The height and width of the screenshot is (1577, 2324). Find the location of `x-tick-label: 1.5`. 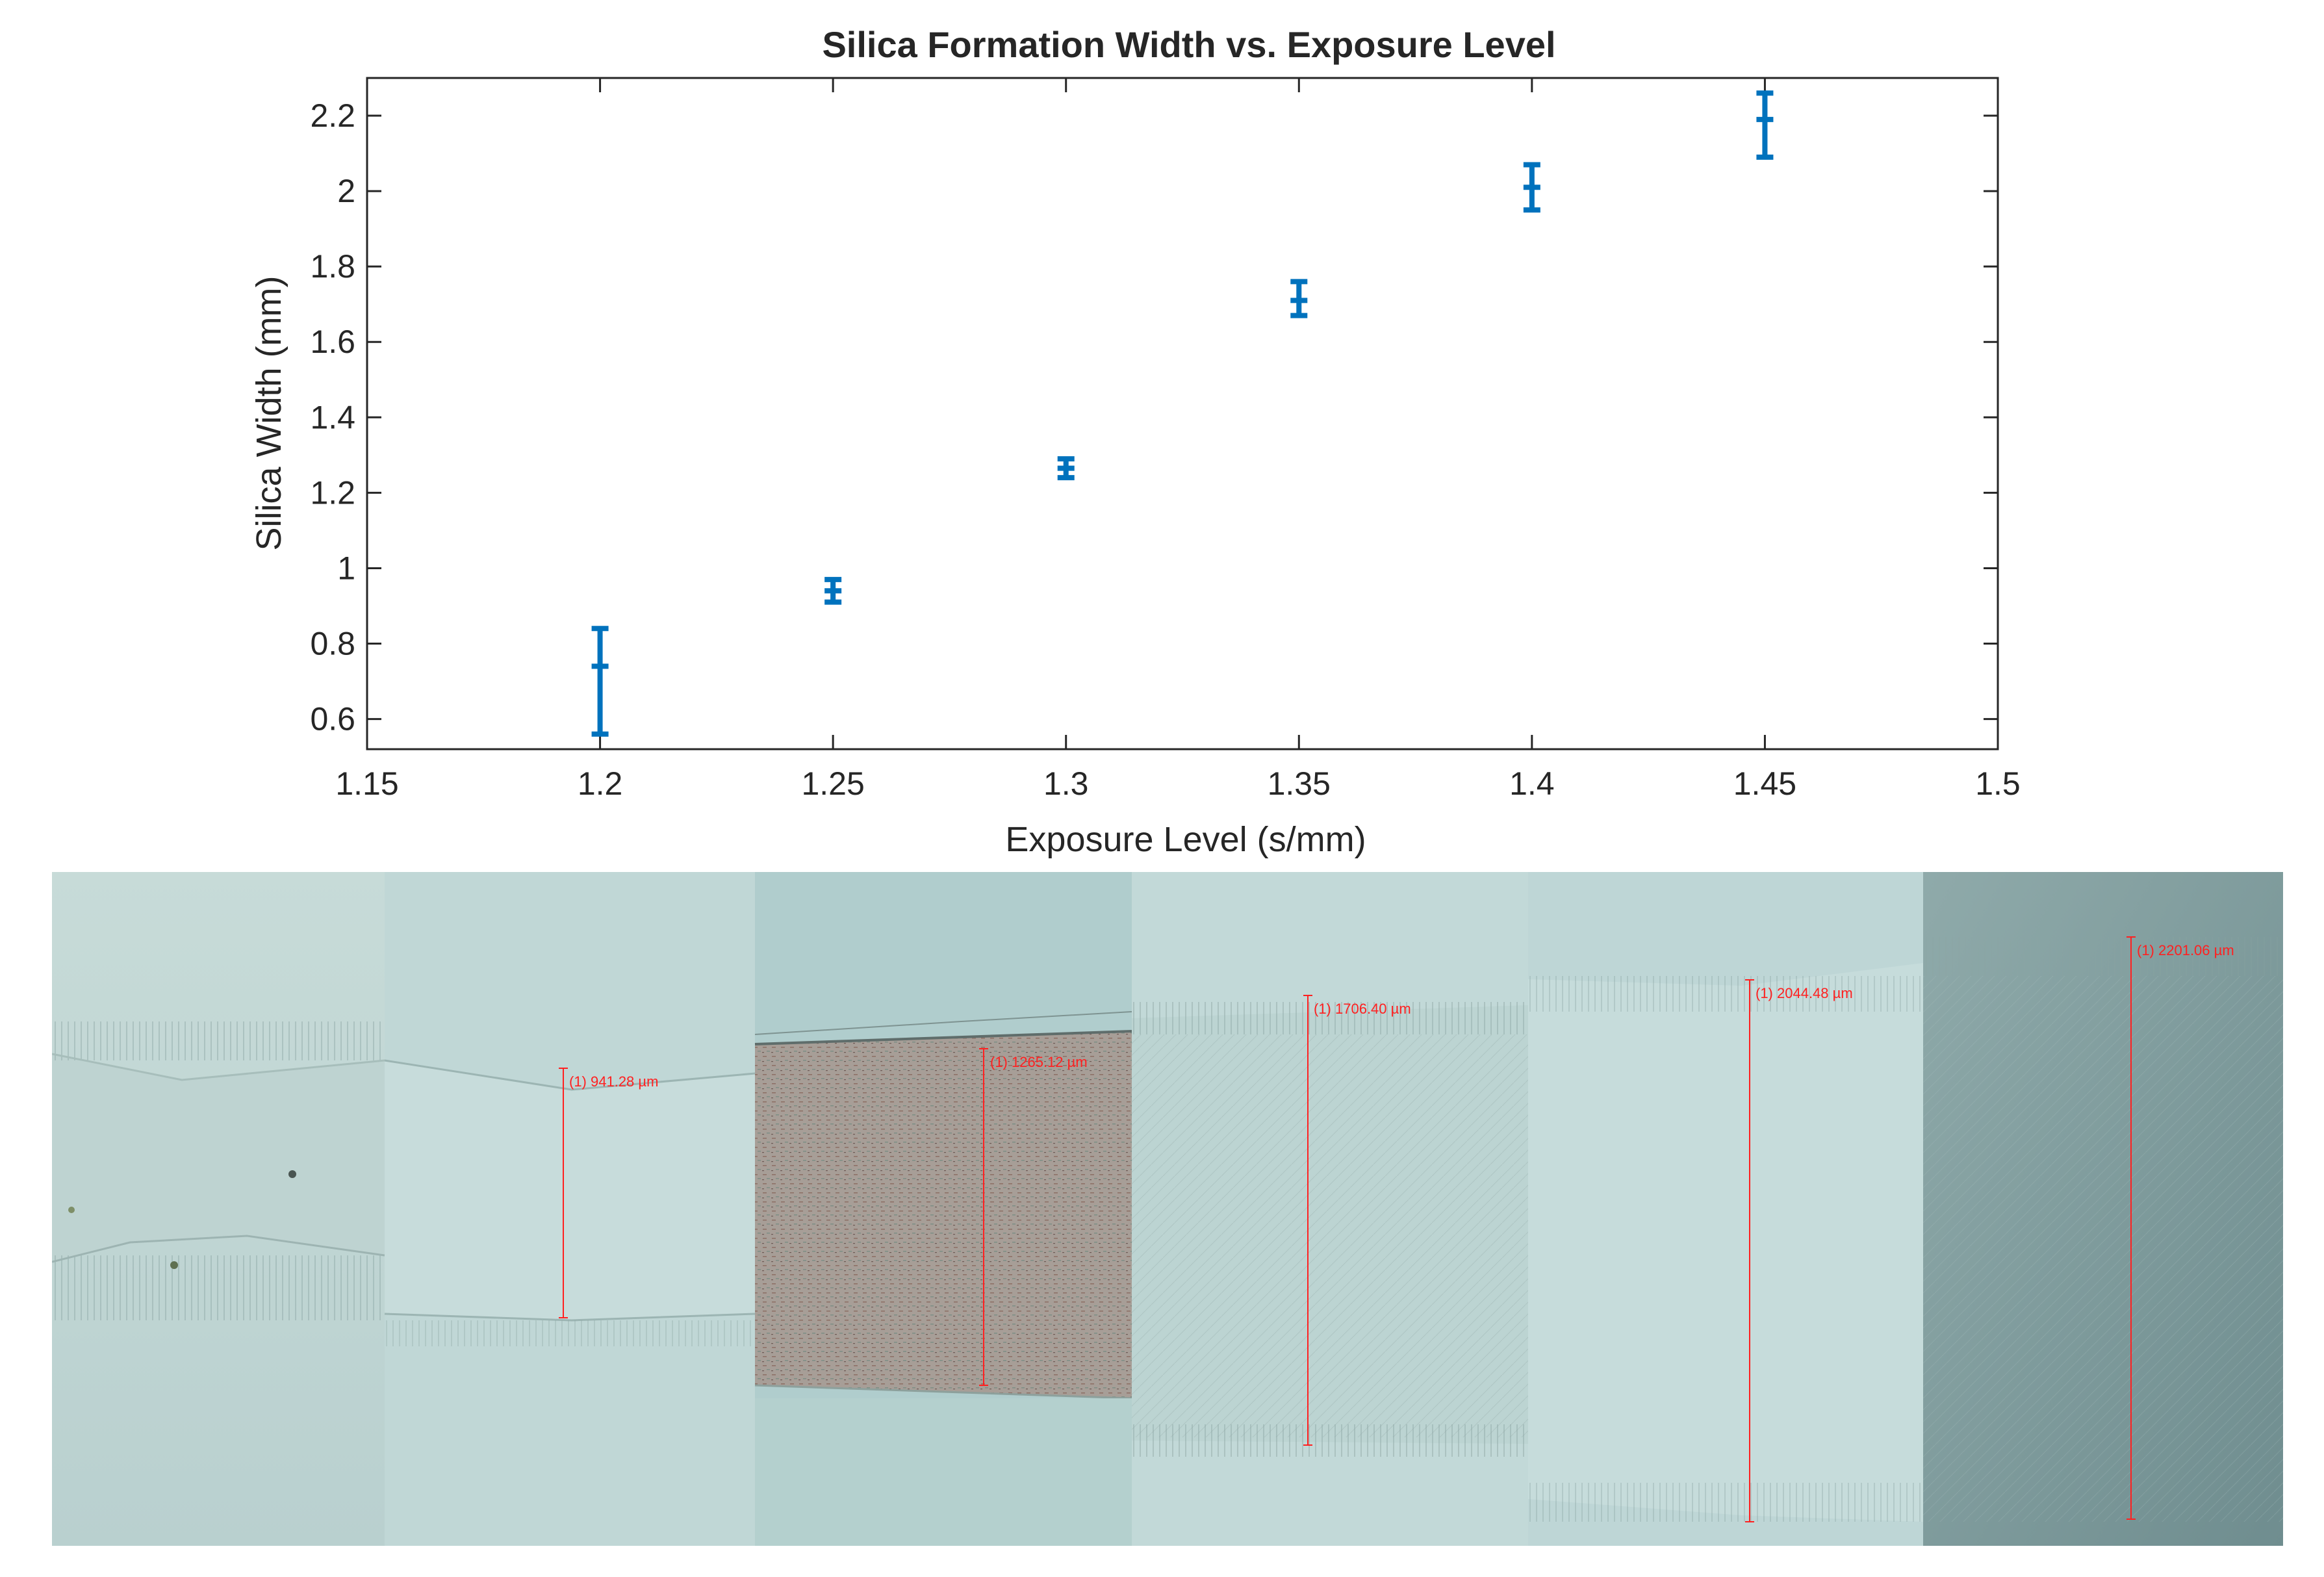

x-tick-label: 1.5 is located at coordinates (1998, 783).